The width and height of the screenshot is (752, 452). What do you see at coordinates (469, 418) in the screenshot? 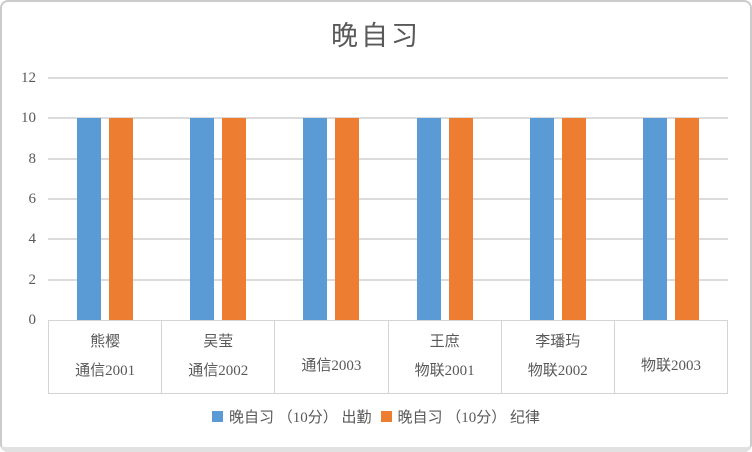
I see `legend-label: 晚自习 （10分） 纪律` at bounding box center [469, 418].